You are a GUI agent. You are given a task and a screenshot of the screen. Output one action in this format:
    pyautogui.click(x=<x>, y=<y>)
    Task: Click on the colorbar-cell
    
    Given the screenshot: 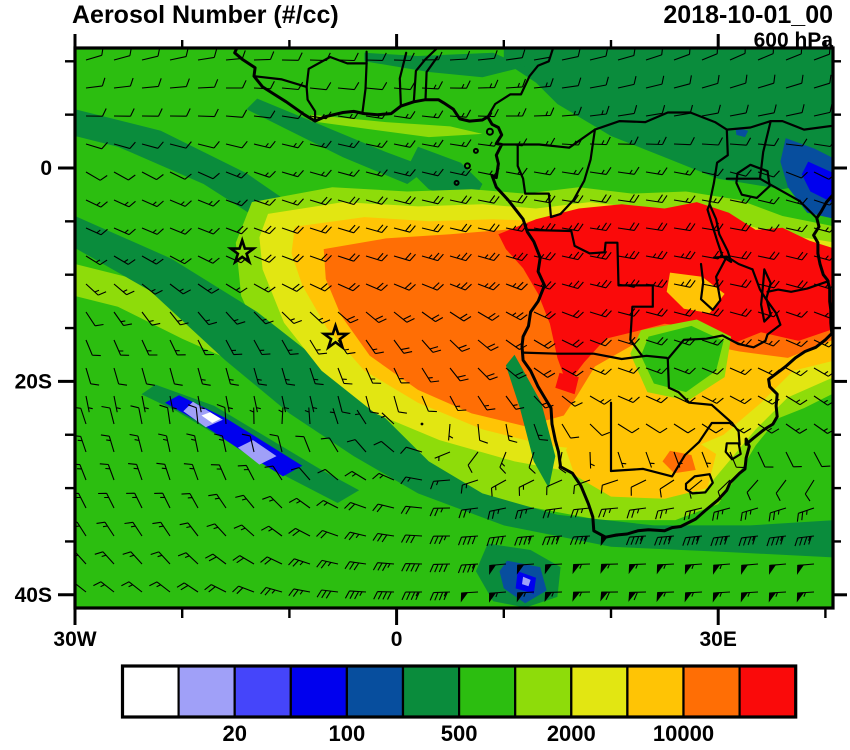 What is the action you would take?
    pyautogui.click(x=318, y=691)
    